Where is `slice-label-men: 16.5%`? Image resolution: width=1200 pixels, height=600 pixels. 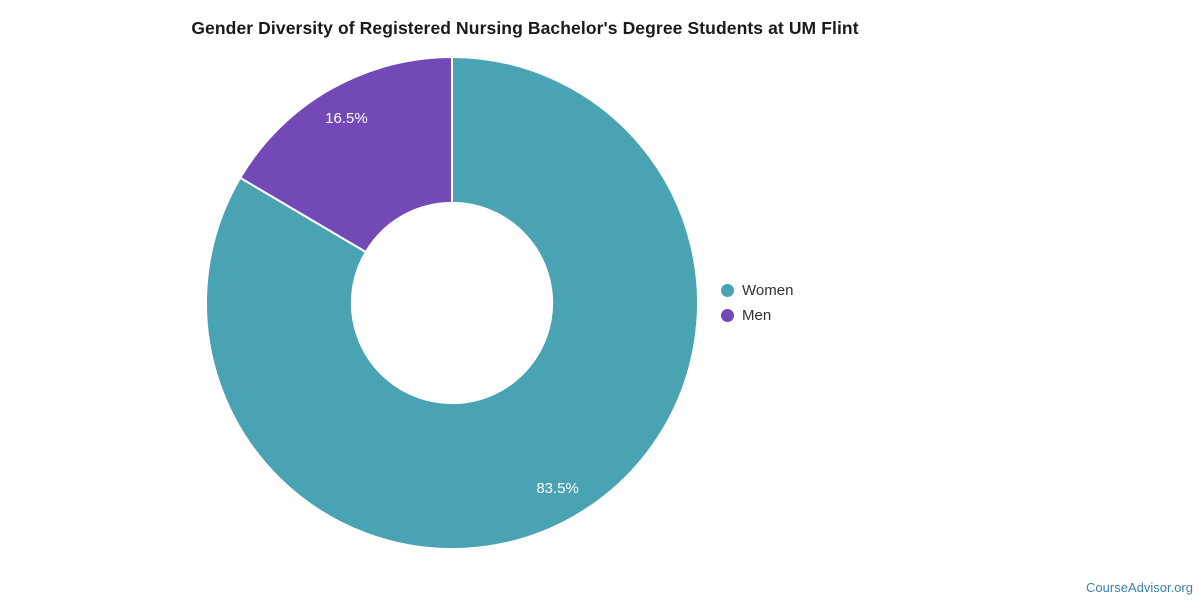
slice-label-men: 16.5% is located at coordinates (346, 118).